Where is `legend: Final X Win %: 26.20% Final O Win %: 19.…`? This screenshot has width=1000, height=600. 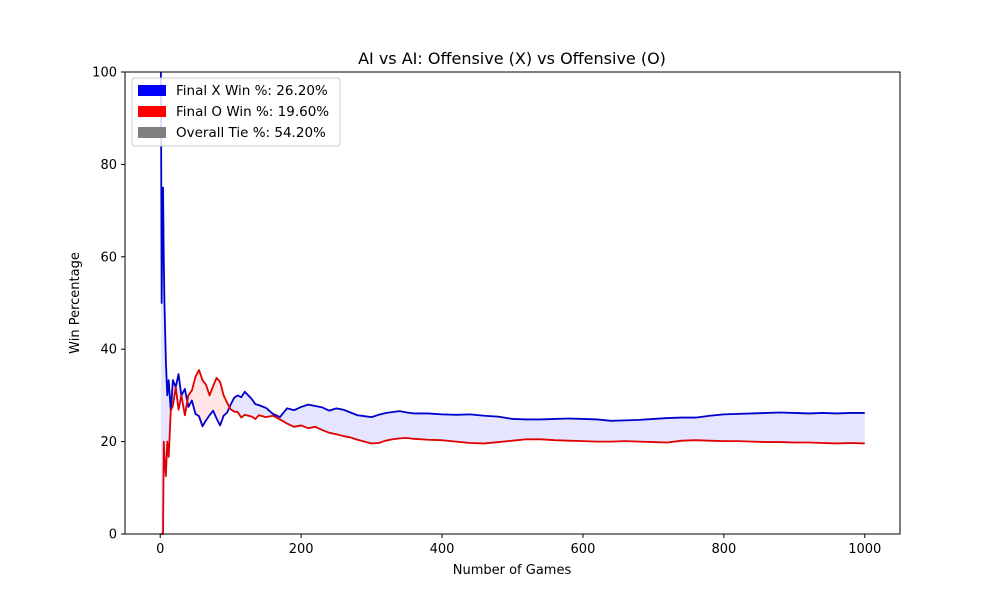
legend: Final X Win %: 26.20% Final O Win %: 19.… is located at coordinates (236, 112).